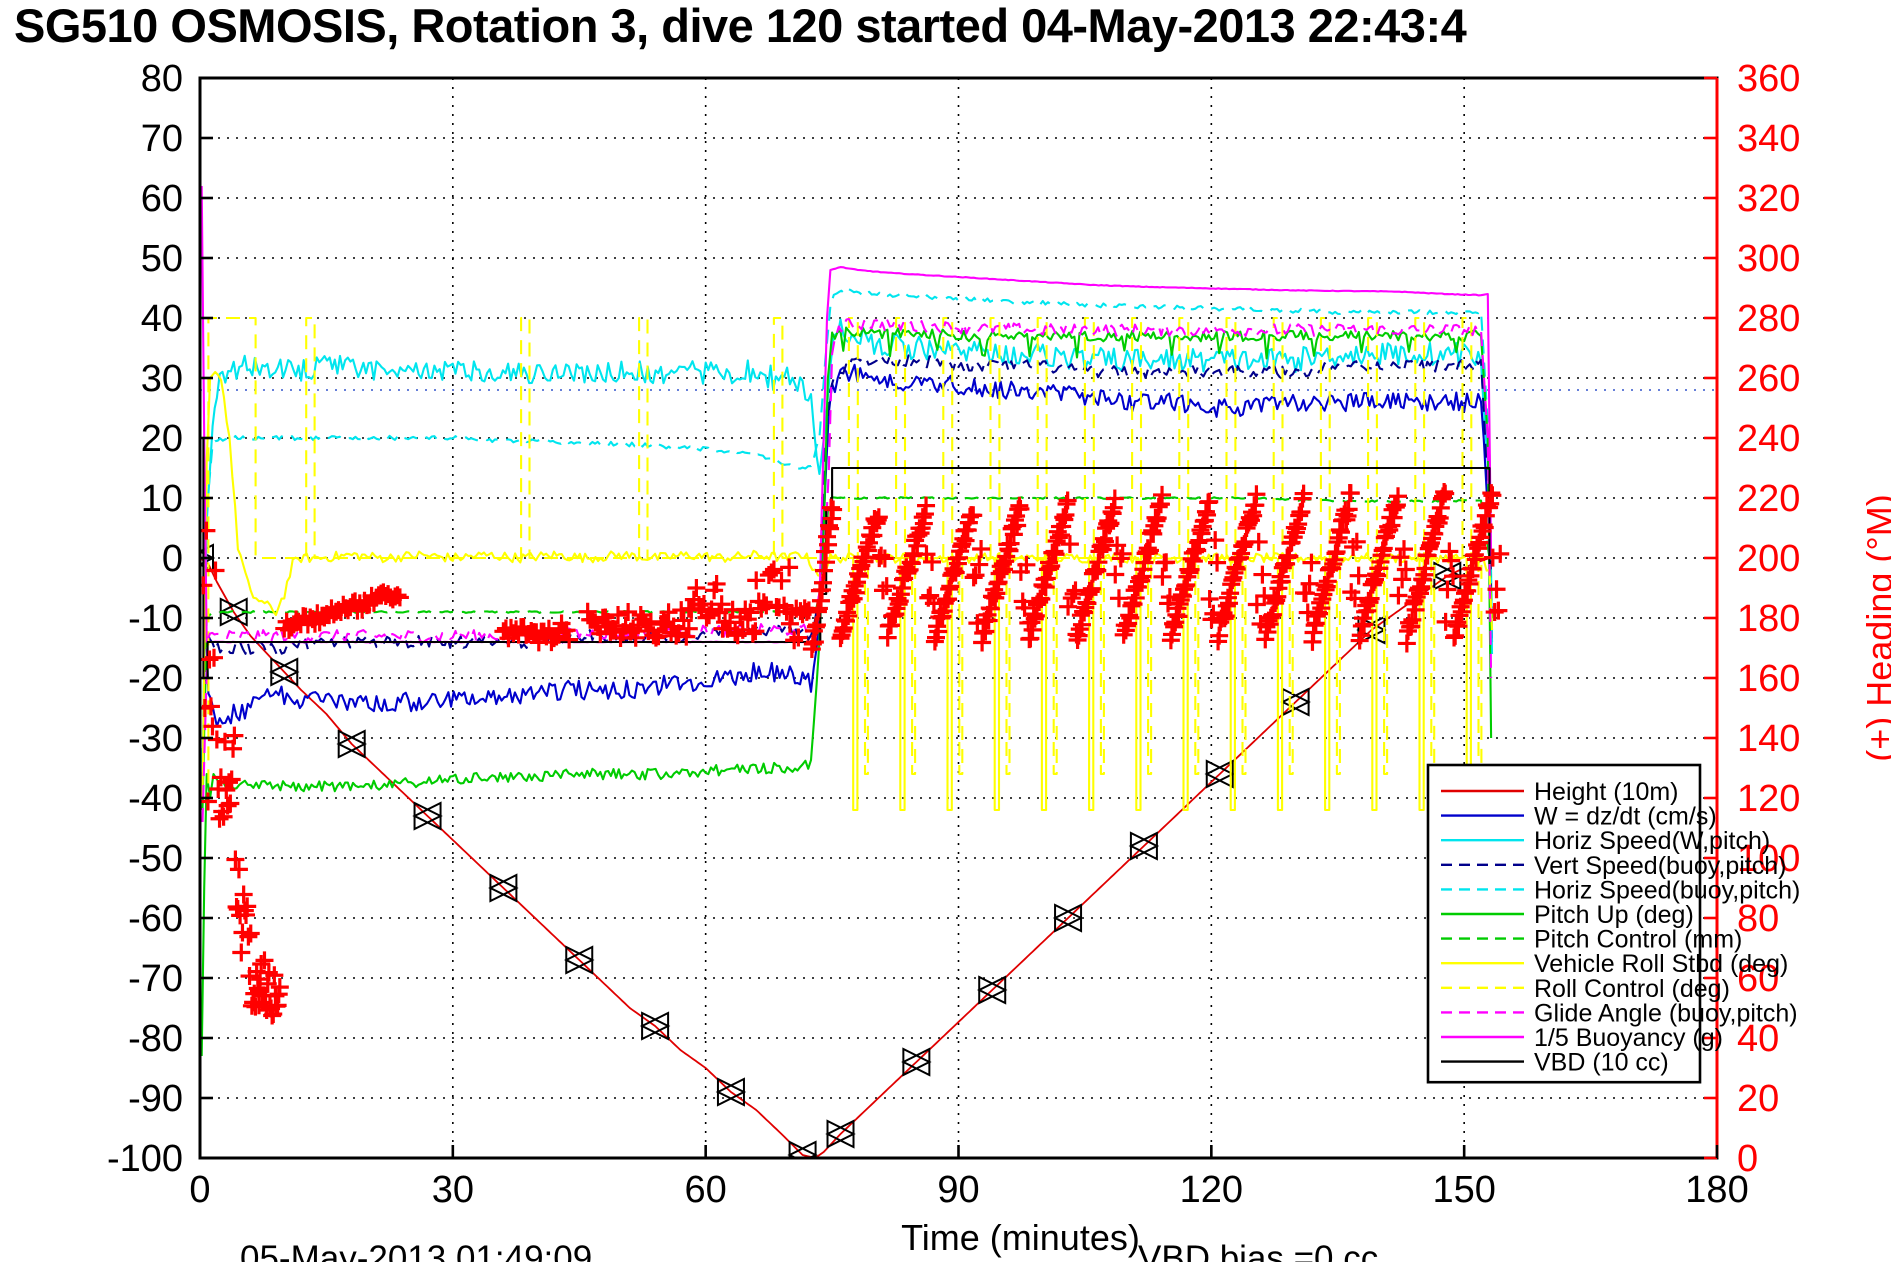  I want to click on y-tick-label-left: -70, so click(155, 979).